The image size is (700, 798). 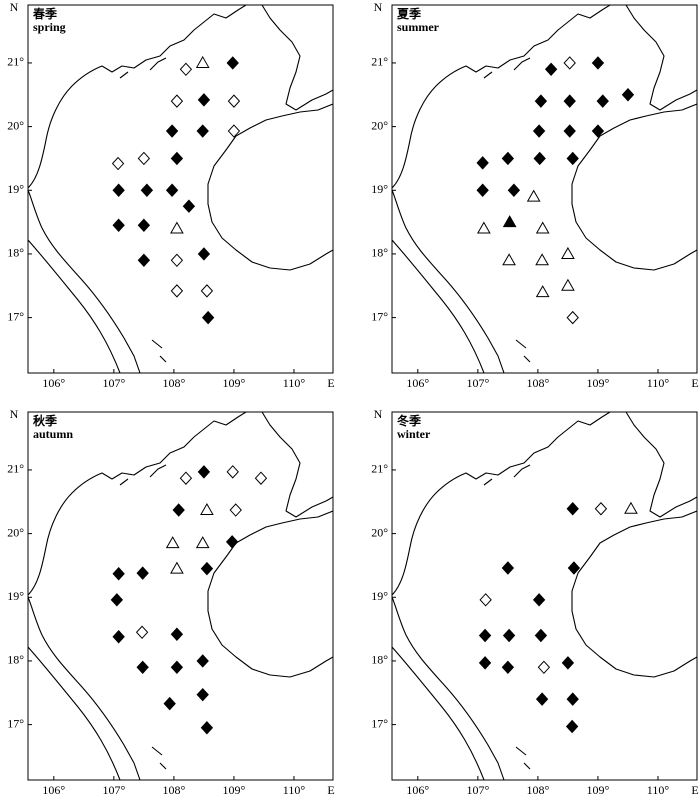 What do you see at coordinates (15, 596) in the screenshot?
I see `y-tick-label: 19°` at bounding box center [15, 596].